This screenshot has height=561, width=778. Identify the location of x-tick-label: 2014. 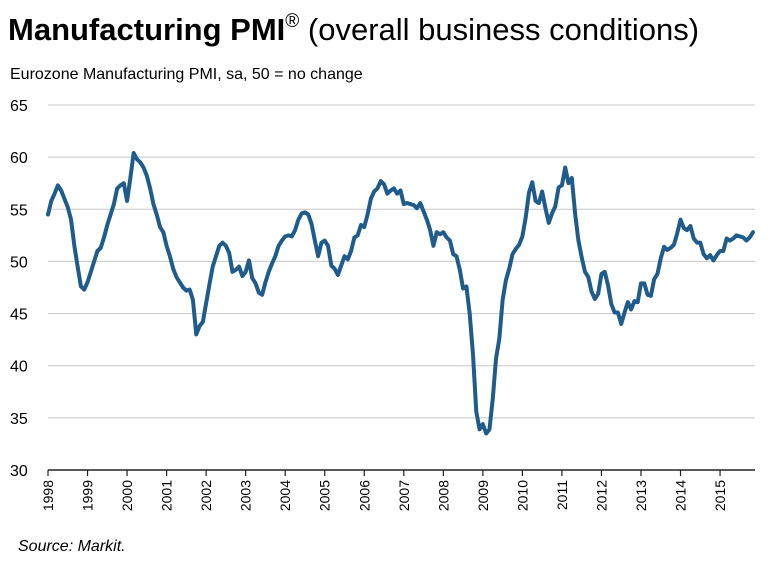
(681, 495).